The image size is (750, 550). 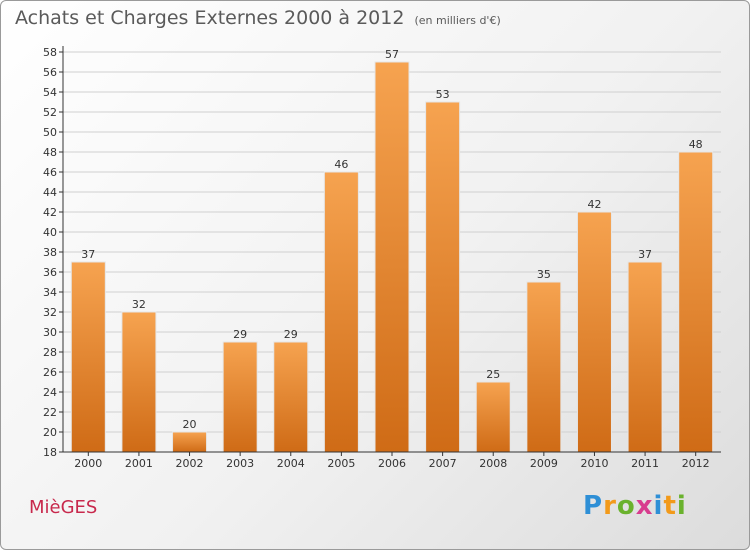 What do you see at coordinates (50, 132) in the screenshot?
I see `y-tick-label: 50` at bounding box center [50, 132].